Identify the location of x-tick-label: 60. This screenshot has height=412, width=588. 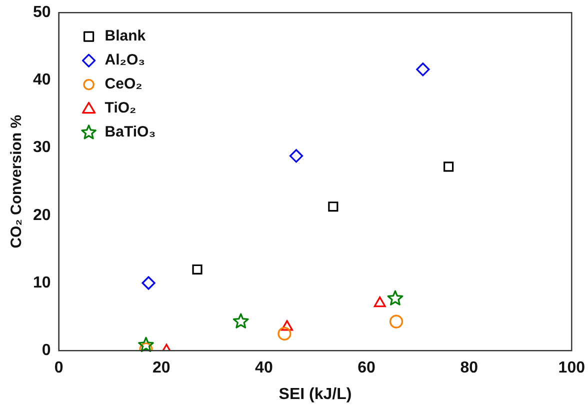
(367, 368).